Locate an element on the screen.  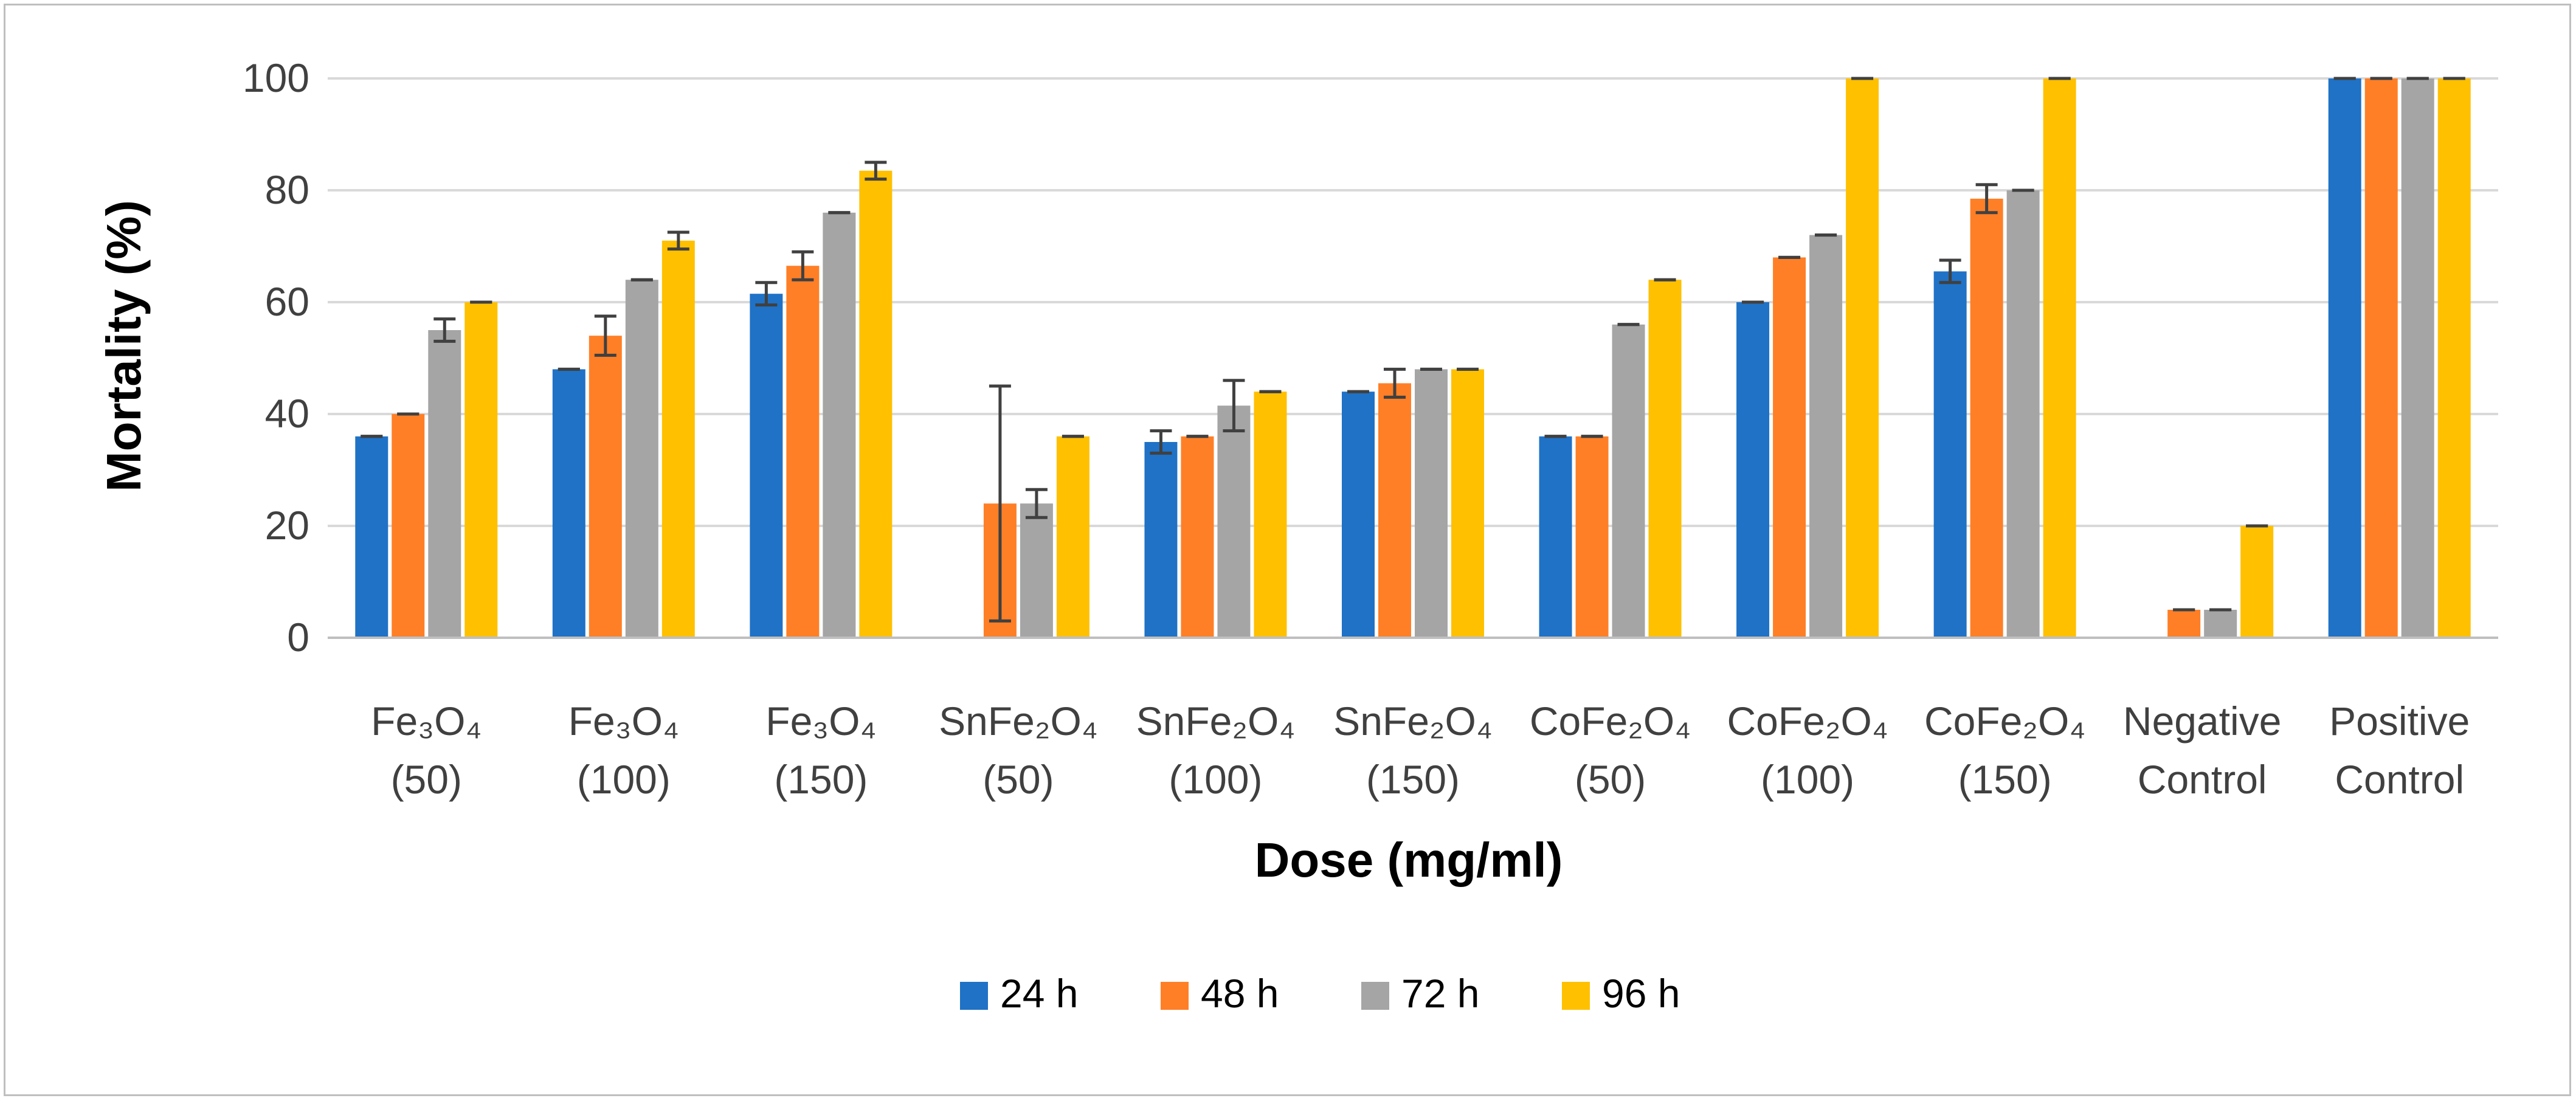
legend-item-96h: 96 h is located at coordinates (1621, 993).